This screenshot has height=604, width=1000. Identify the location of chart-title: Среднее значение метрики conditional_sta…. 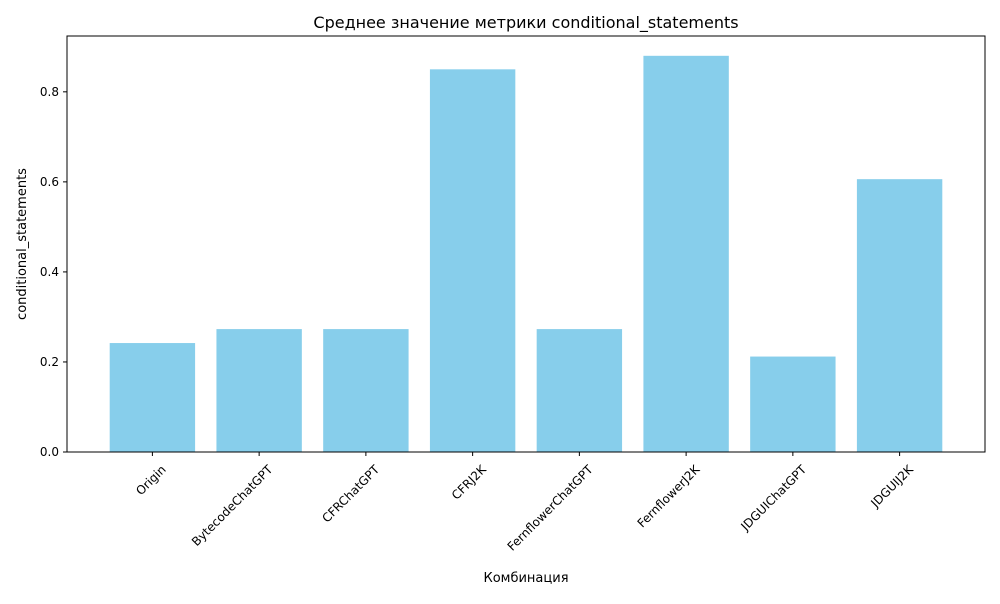
(525, 23).